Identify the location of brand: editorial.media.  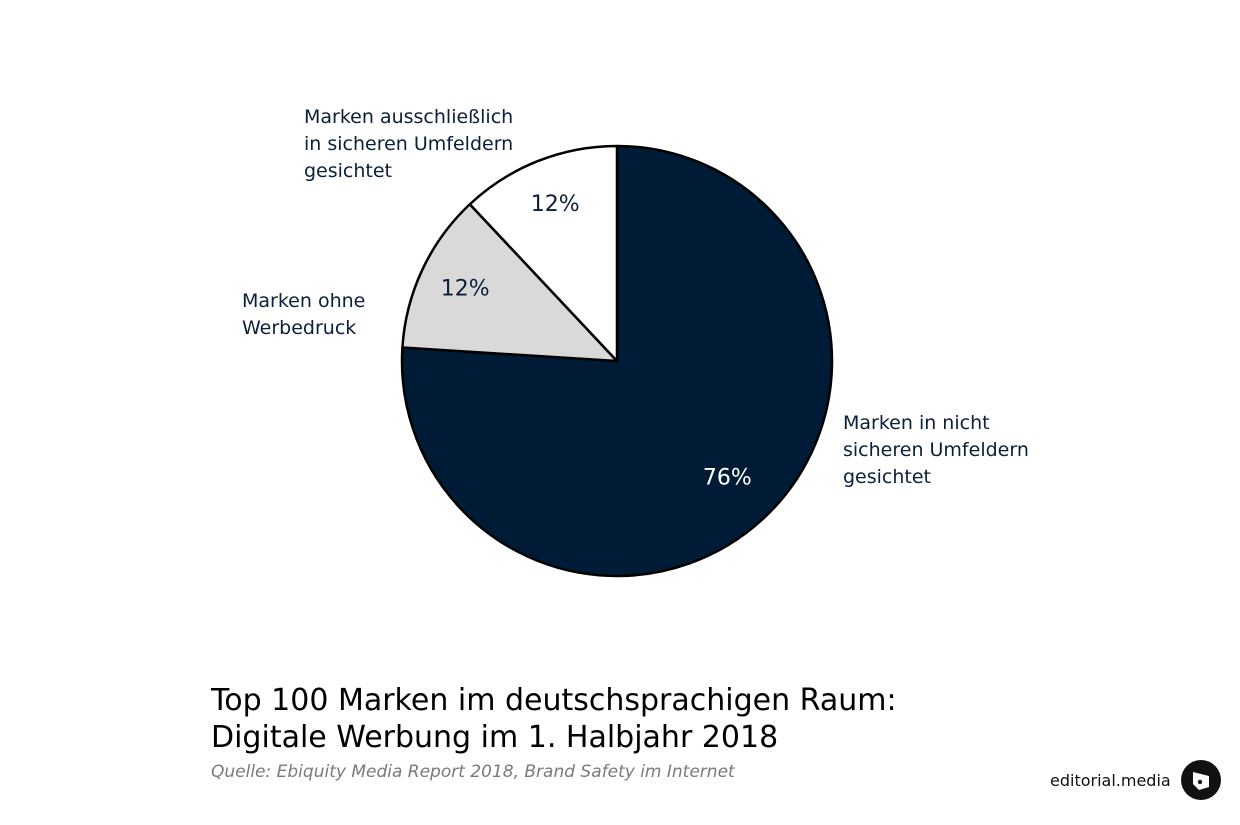
(1135, 780).